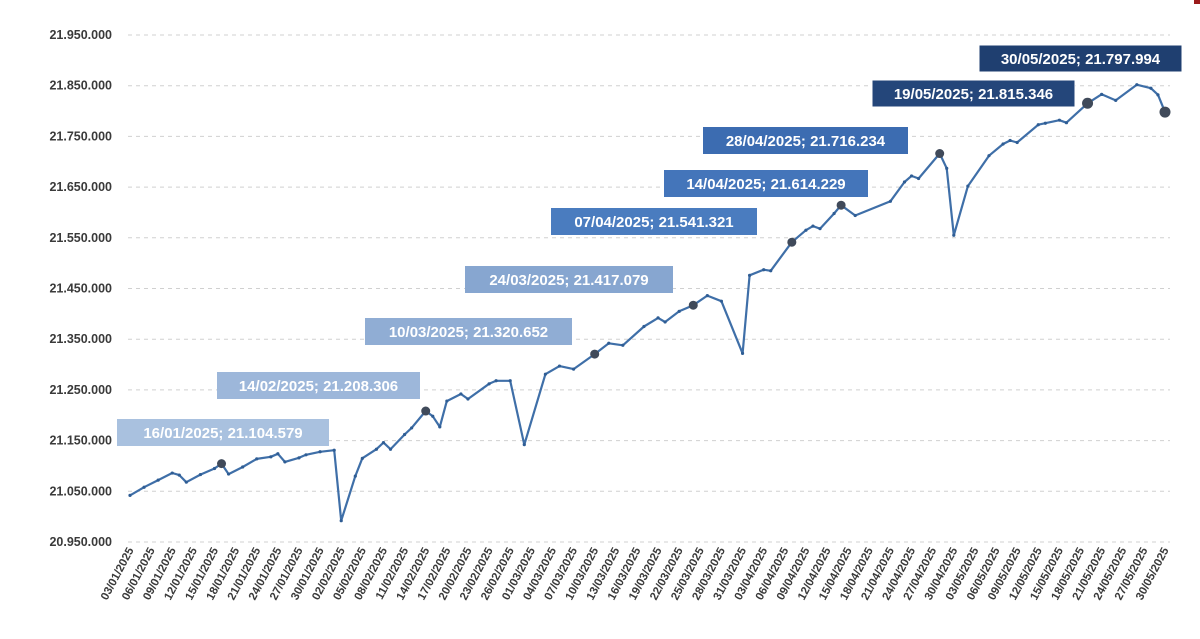 Image resolution: width=1200 pixels, height=639 pixels. What do you see at coordinates (80, 542) in the screenshot?
I see `y-tick-label: 20.950.000` at bounding box center [80, 542].